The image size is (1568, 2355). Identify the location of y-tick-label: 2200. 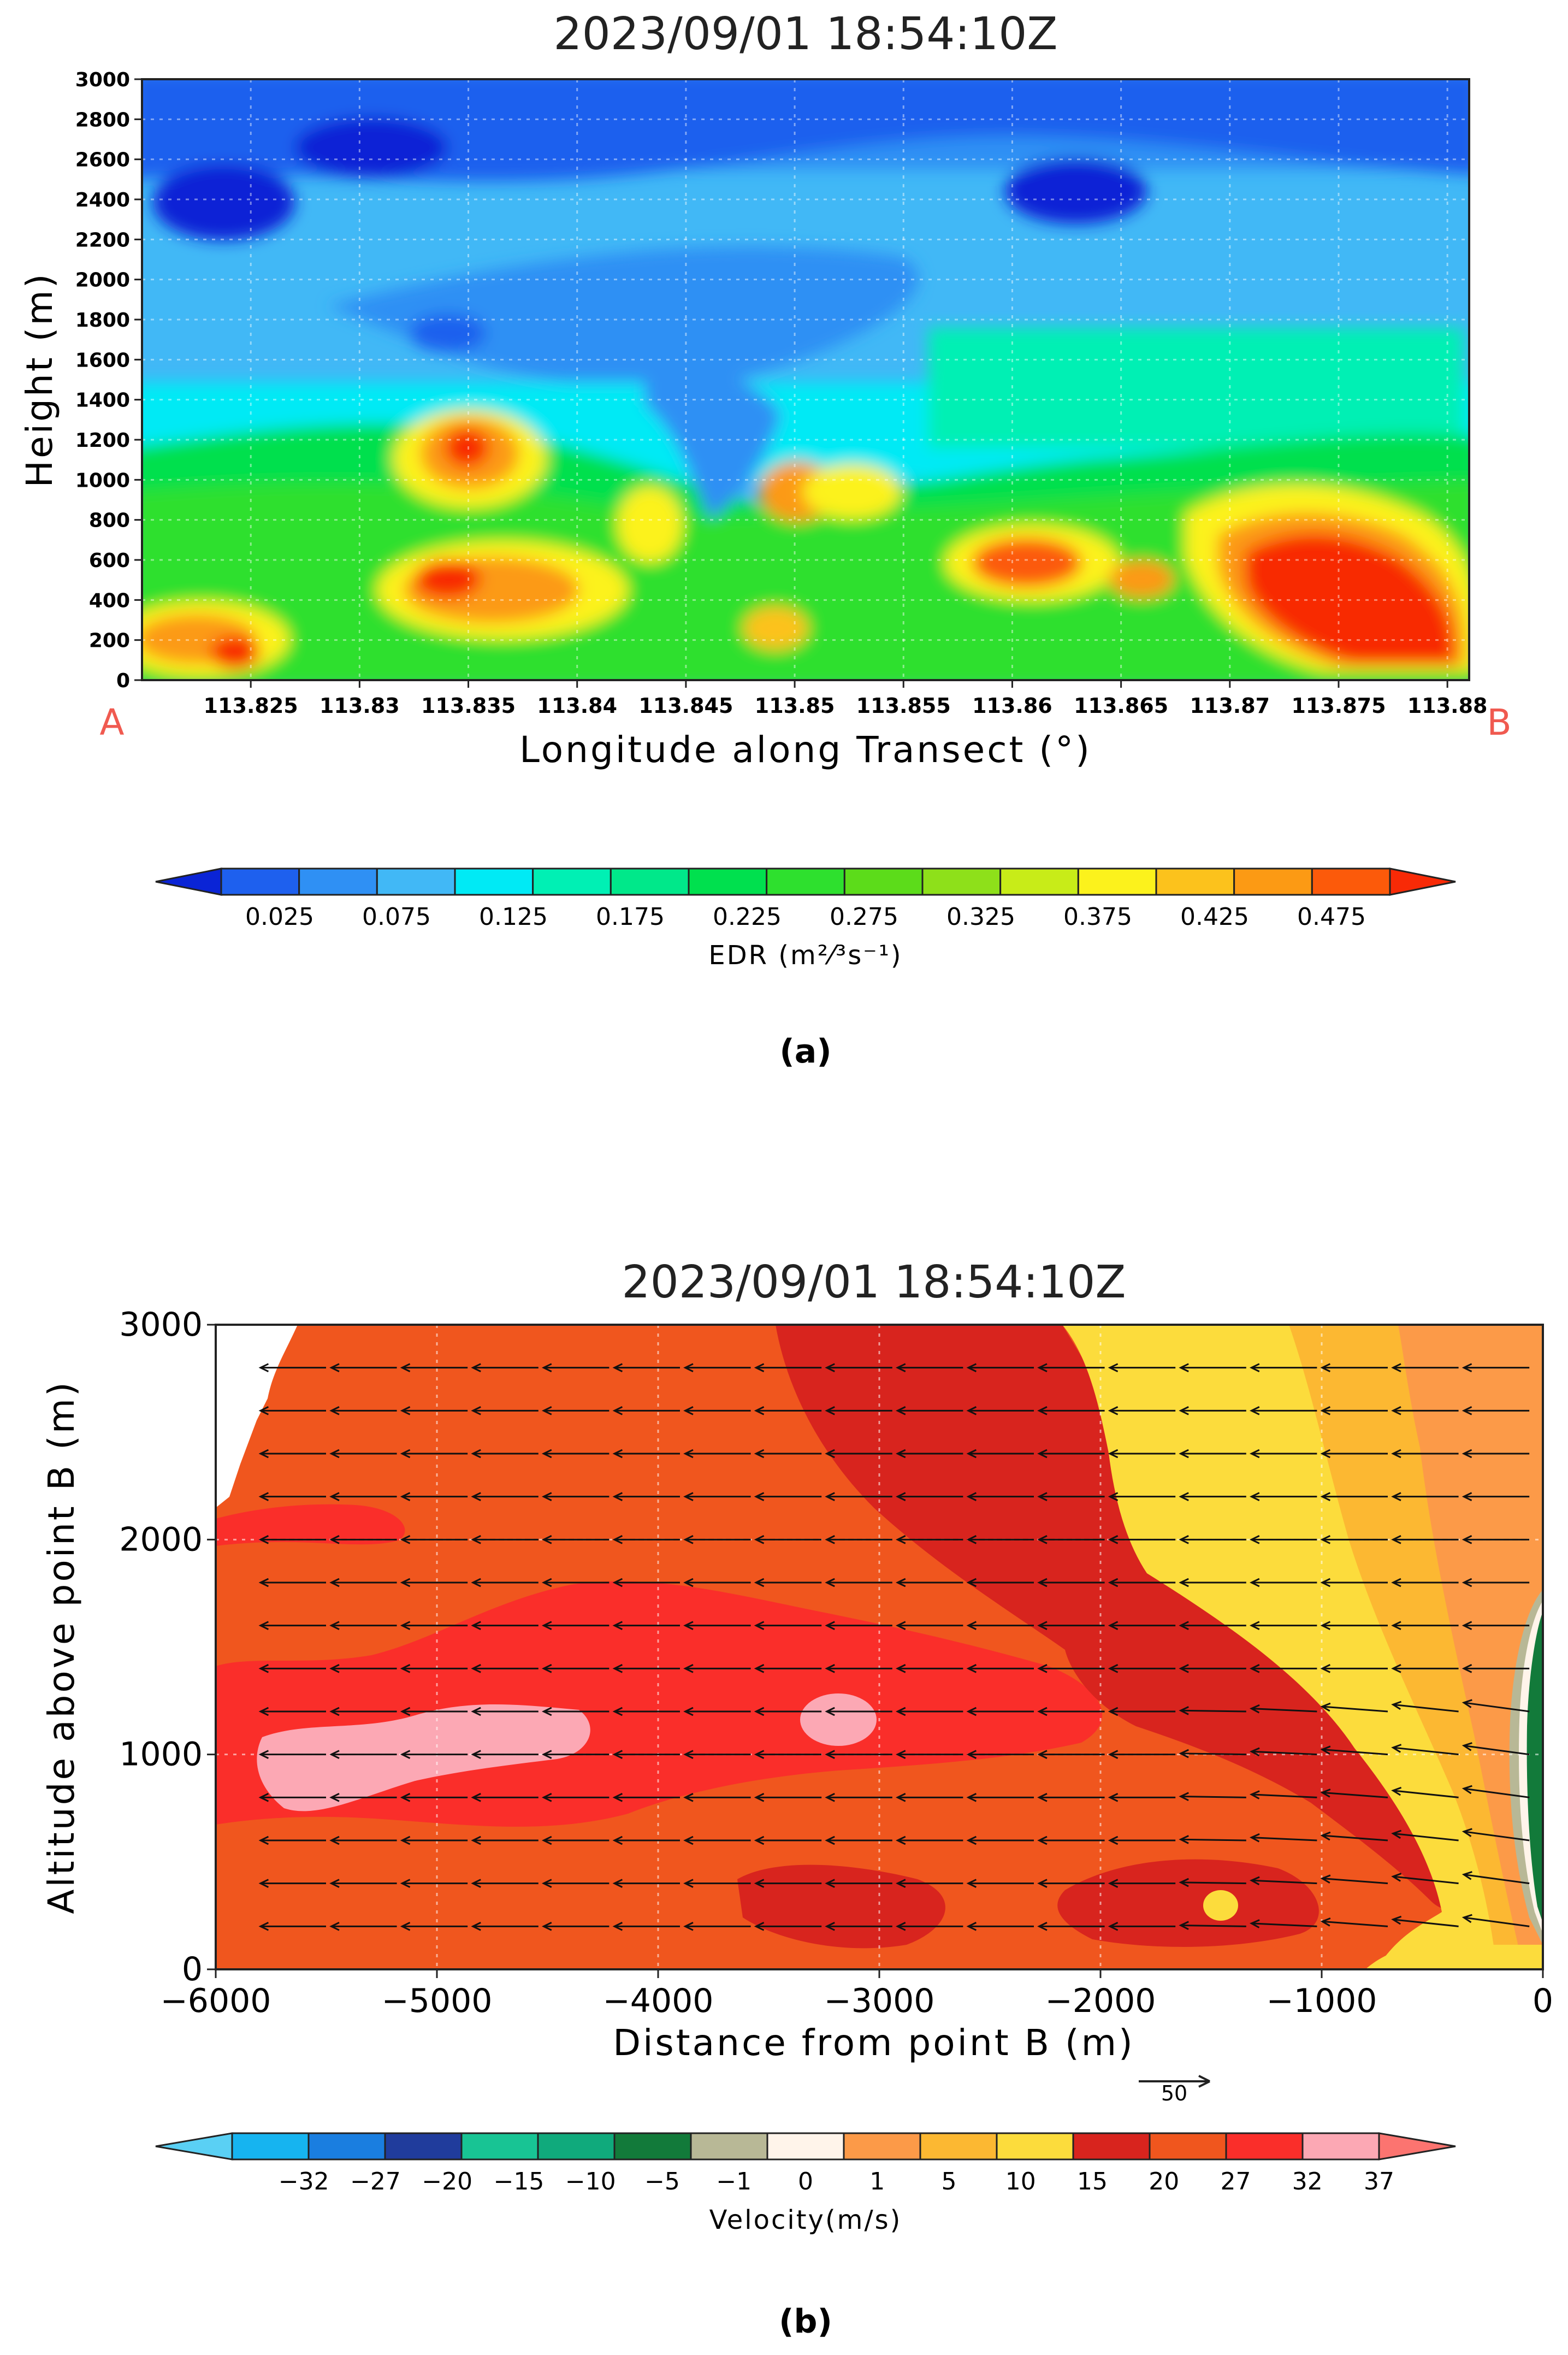
(102, 240).